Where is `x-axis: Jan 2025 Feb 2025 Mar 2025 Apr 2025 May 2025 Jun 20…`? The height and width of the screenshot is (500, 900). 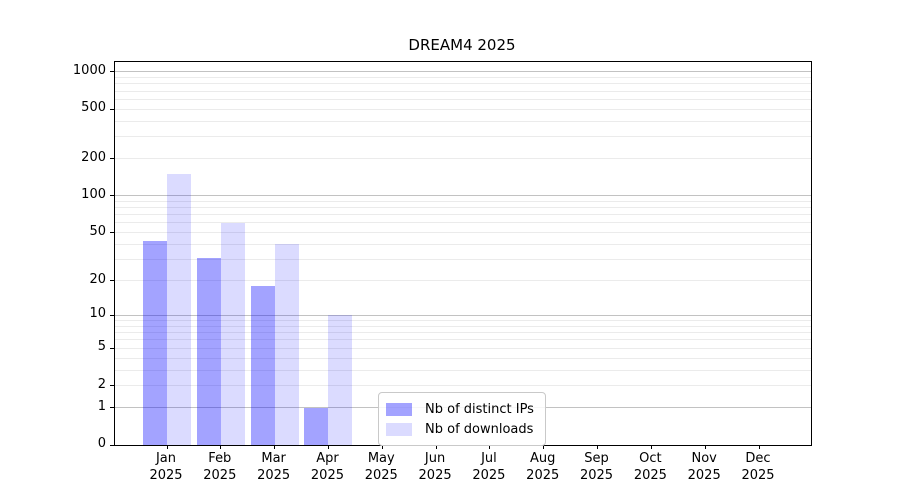 x-axis: Jan 2025 Feb 2025 Mar 2025 Apr 2025 May 2025 Jun 20… is located at coordinates (462, 470).